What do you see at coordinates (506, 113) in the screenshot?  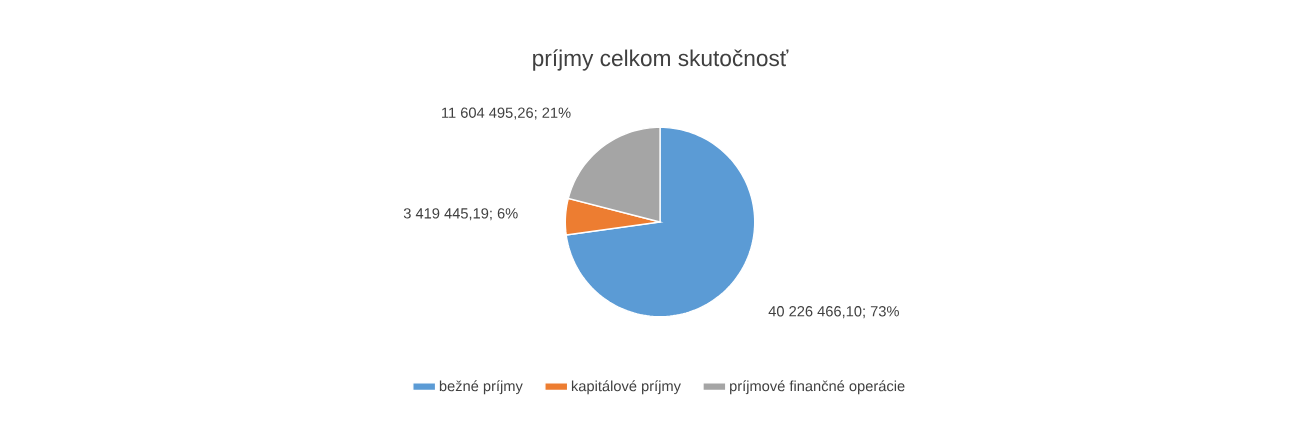 I see `data-label: 11 604 495,26; 21%` at bounding box center [506, 113].